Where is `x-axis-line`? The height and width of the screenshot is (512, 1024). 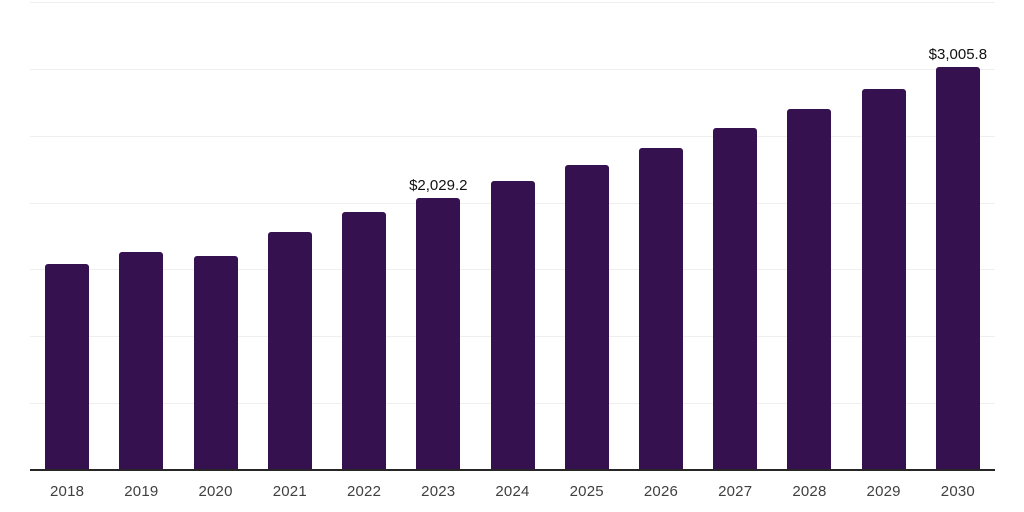 x-axis-line is located at coordinates (512, 470).